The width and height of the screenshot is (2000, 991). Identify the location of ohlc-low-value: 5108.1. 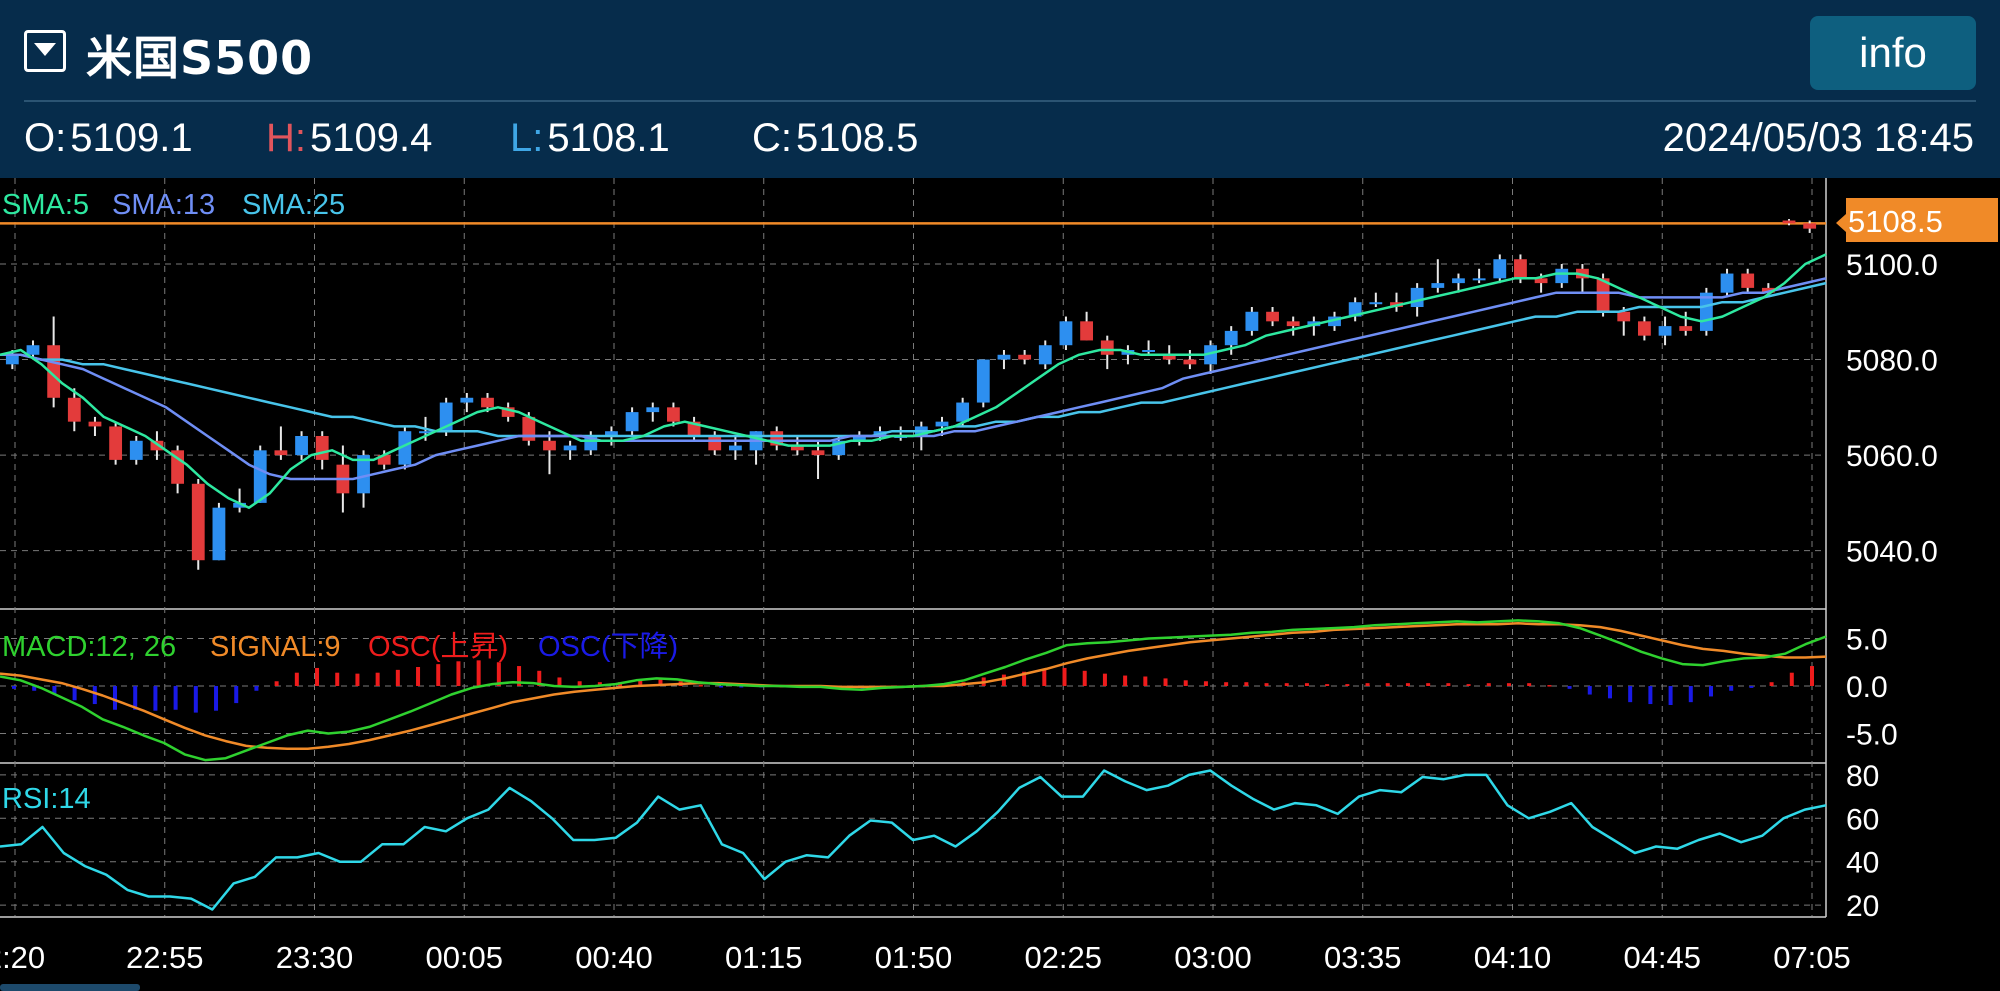
(608, 138).